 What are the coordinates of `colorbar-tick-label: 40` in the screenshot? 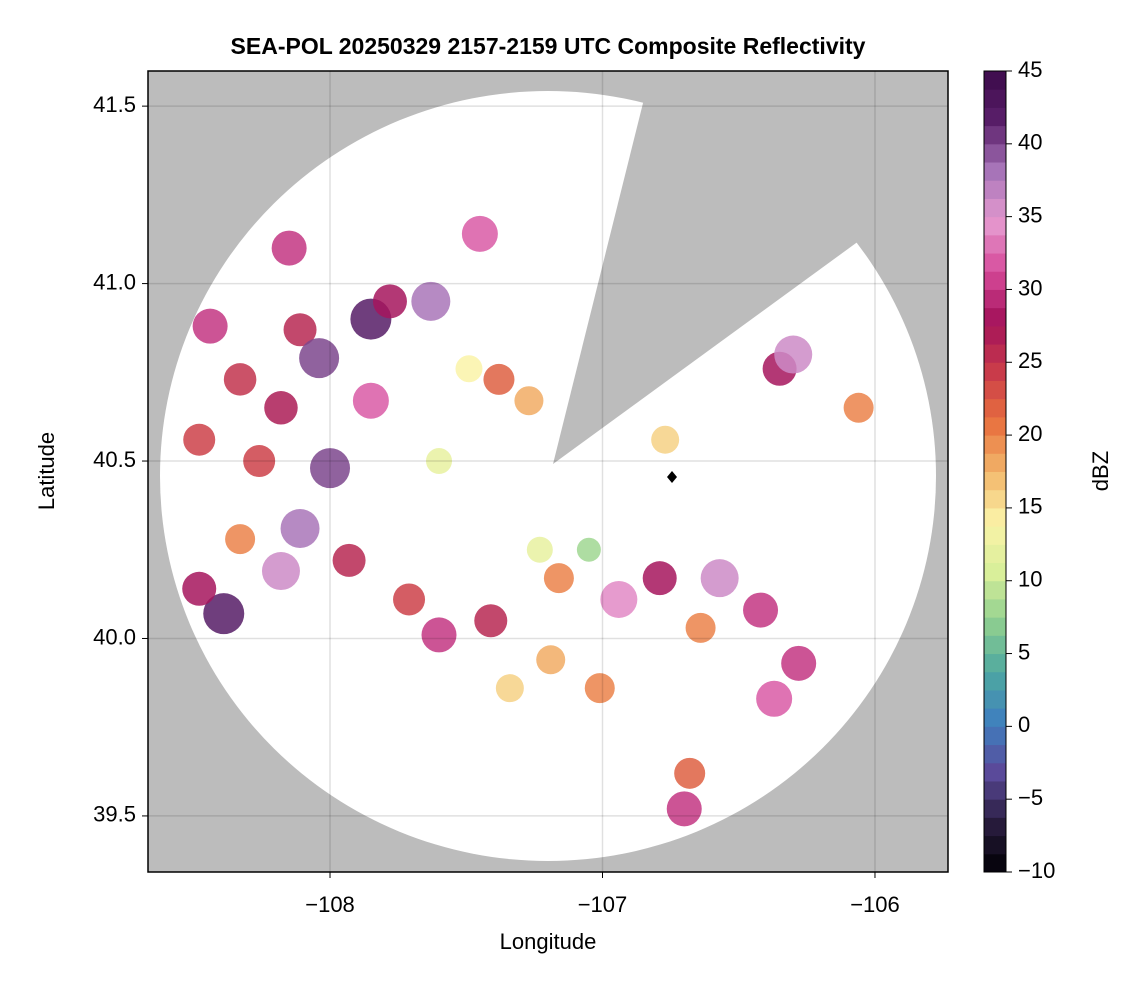 It's located at (1030, 142).